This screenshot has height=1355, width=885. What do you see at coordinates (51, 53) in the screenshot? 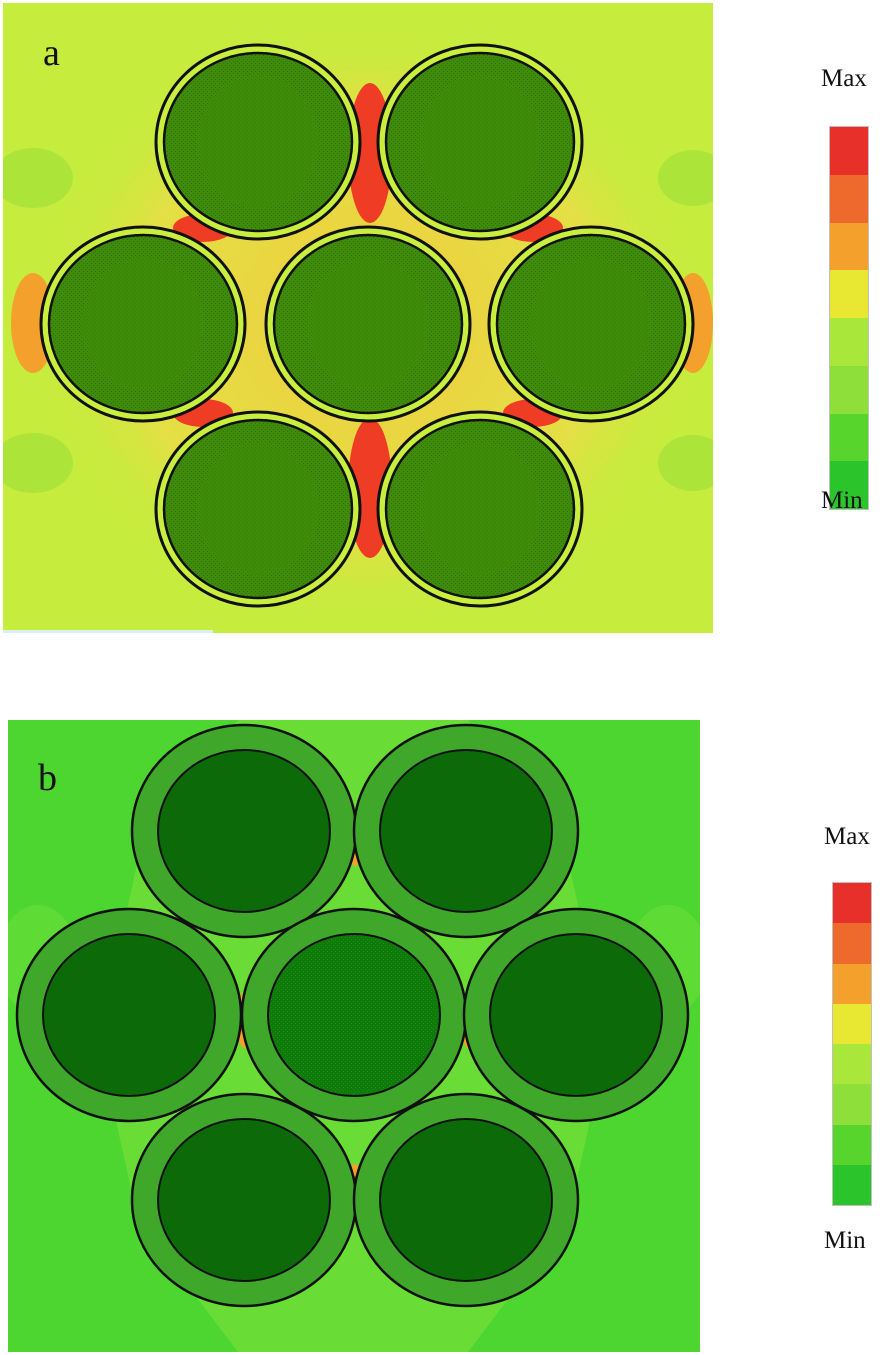
I see `panel-label-a: a` at bounding box center [51, 53].